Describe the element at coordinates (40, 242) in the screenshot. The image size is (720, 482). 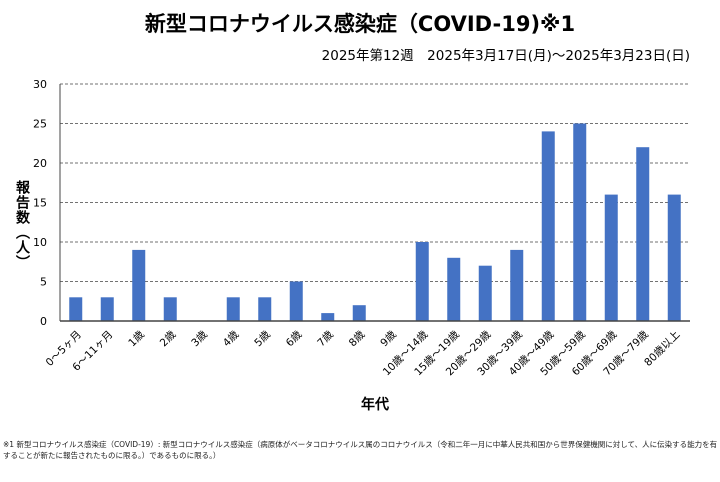
I see `y-tick-label: 10` at that location.